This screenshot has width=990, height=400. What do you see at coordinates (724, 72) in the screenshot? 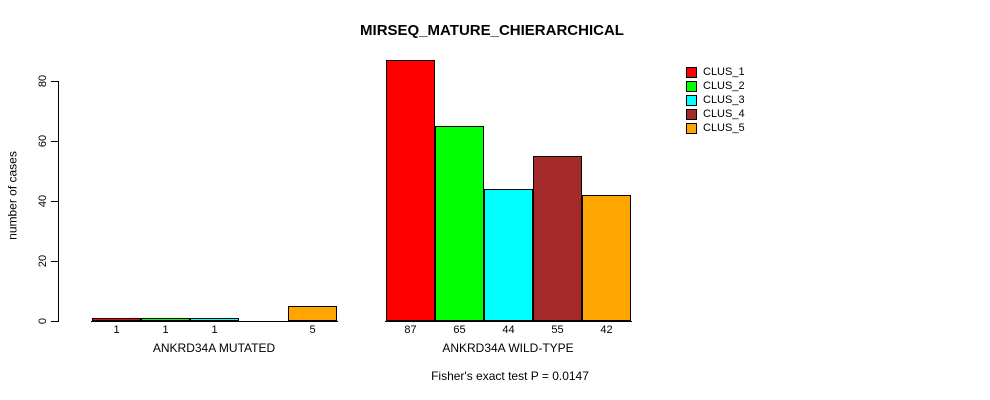
I see `legend-label: CLUS_1` at bounding box center [724, 72].